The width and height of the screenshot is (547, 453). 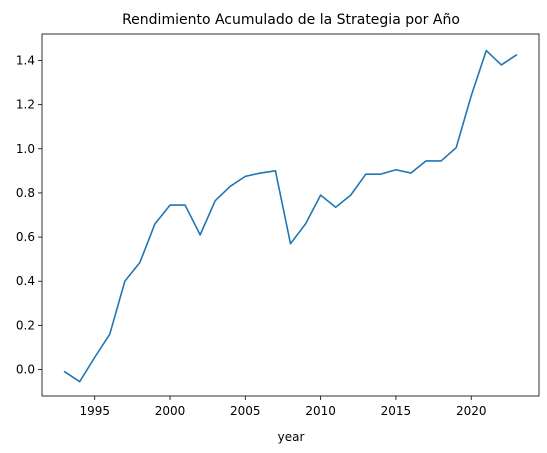 What do you see at coordinates (94, 411) in the screenshot?
I see `x-tick-label: 1995` at bounding box center [94, 411].